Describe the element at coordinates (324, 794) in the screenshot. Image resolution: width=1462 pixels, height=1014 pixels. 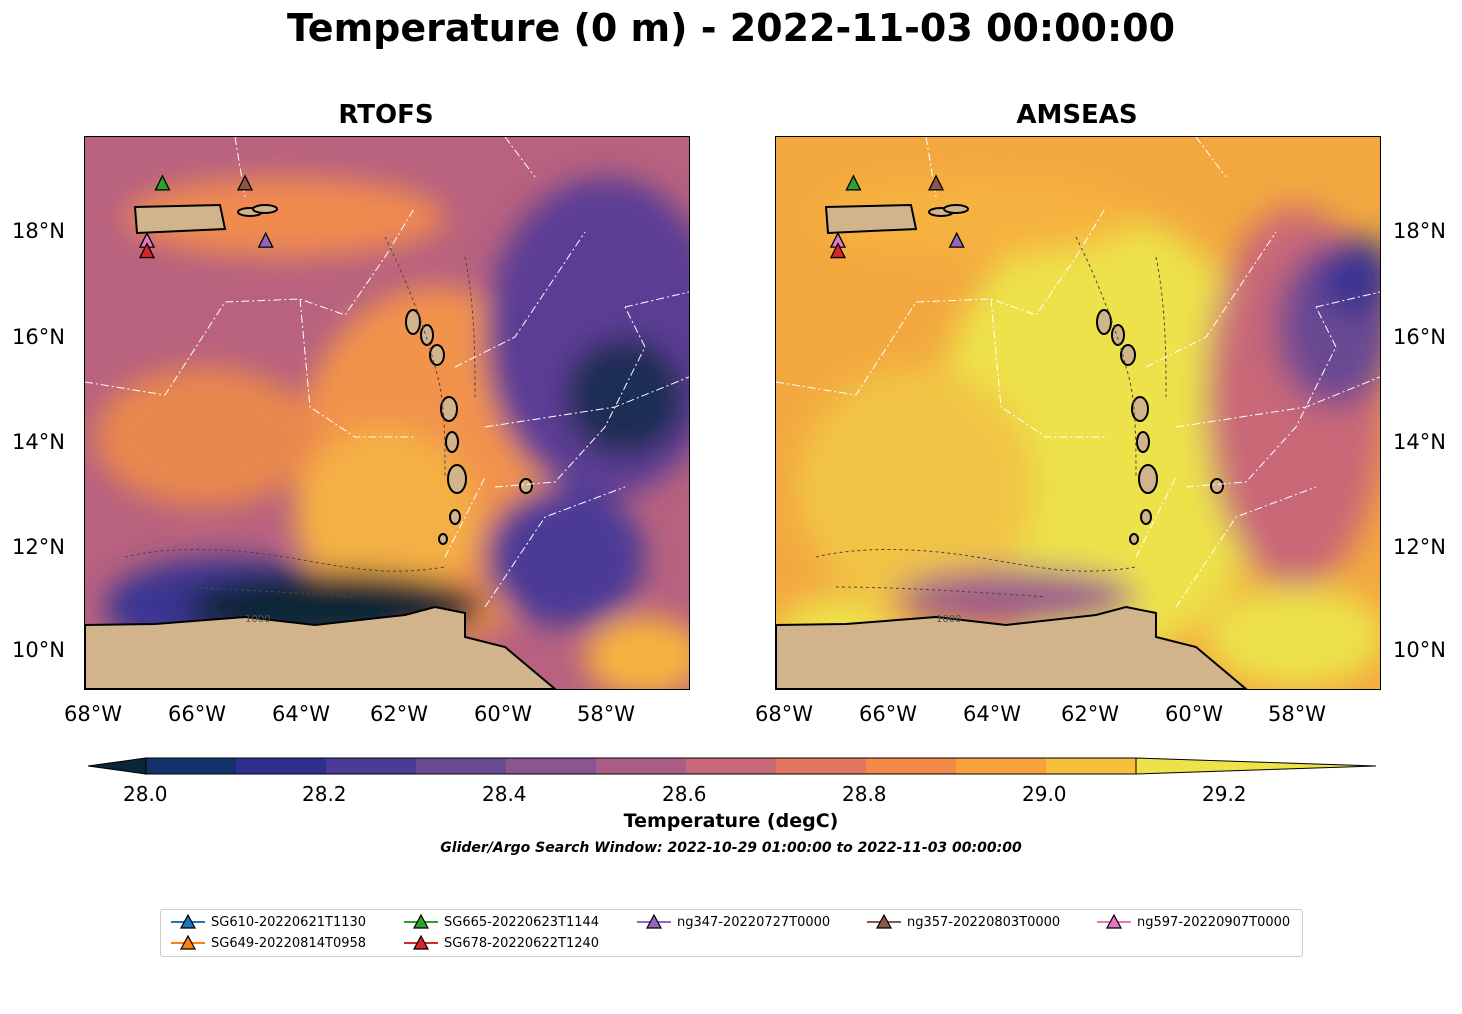
I see `colorbar-tick: 28.2` at that location.